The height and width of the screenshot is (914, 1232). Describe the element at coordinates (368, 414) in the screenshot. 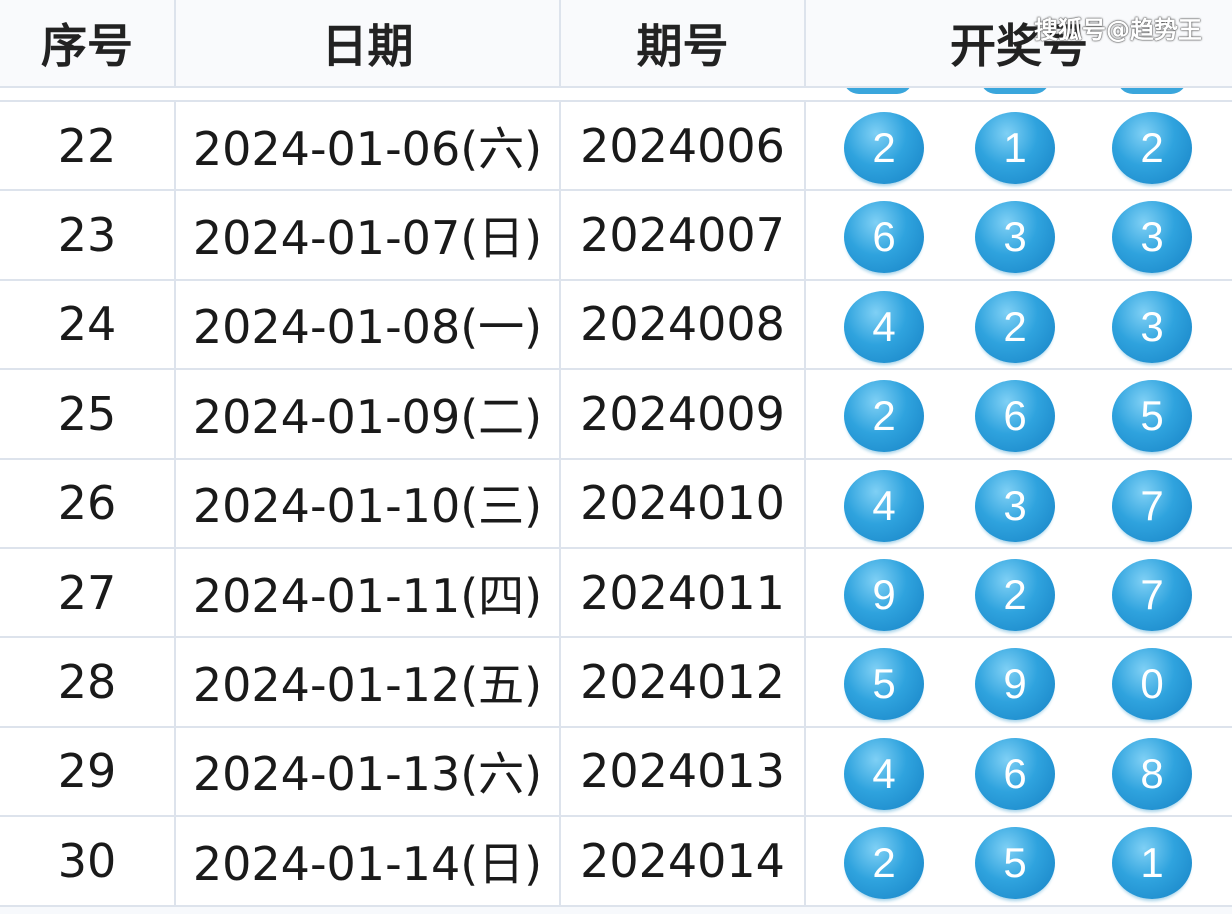

I see `date-cell: 2024-01-09(二)` at that location.